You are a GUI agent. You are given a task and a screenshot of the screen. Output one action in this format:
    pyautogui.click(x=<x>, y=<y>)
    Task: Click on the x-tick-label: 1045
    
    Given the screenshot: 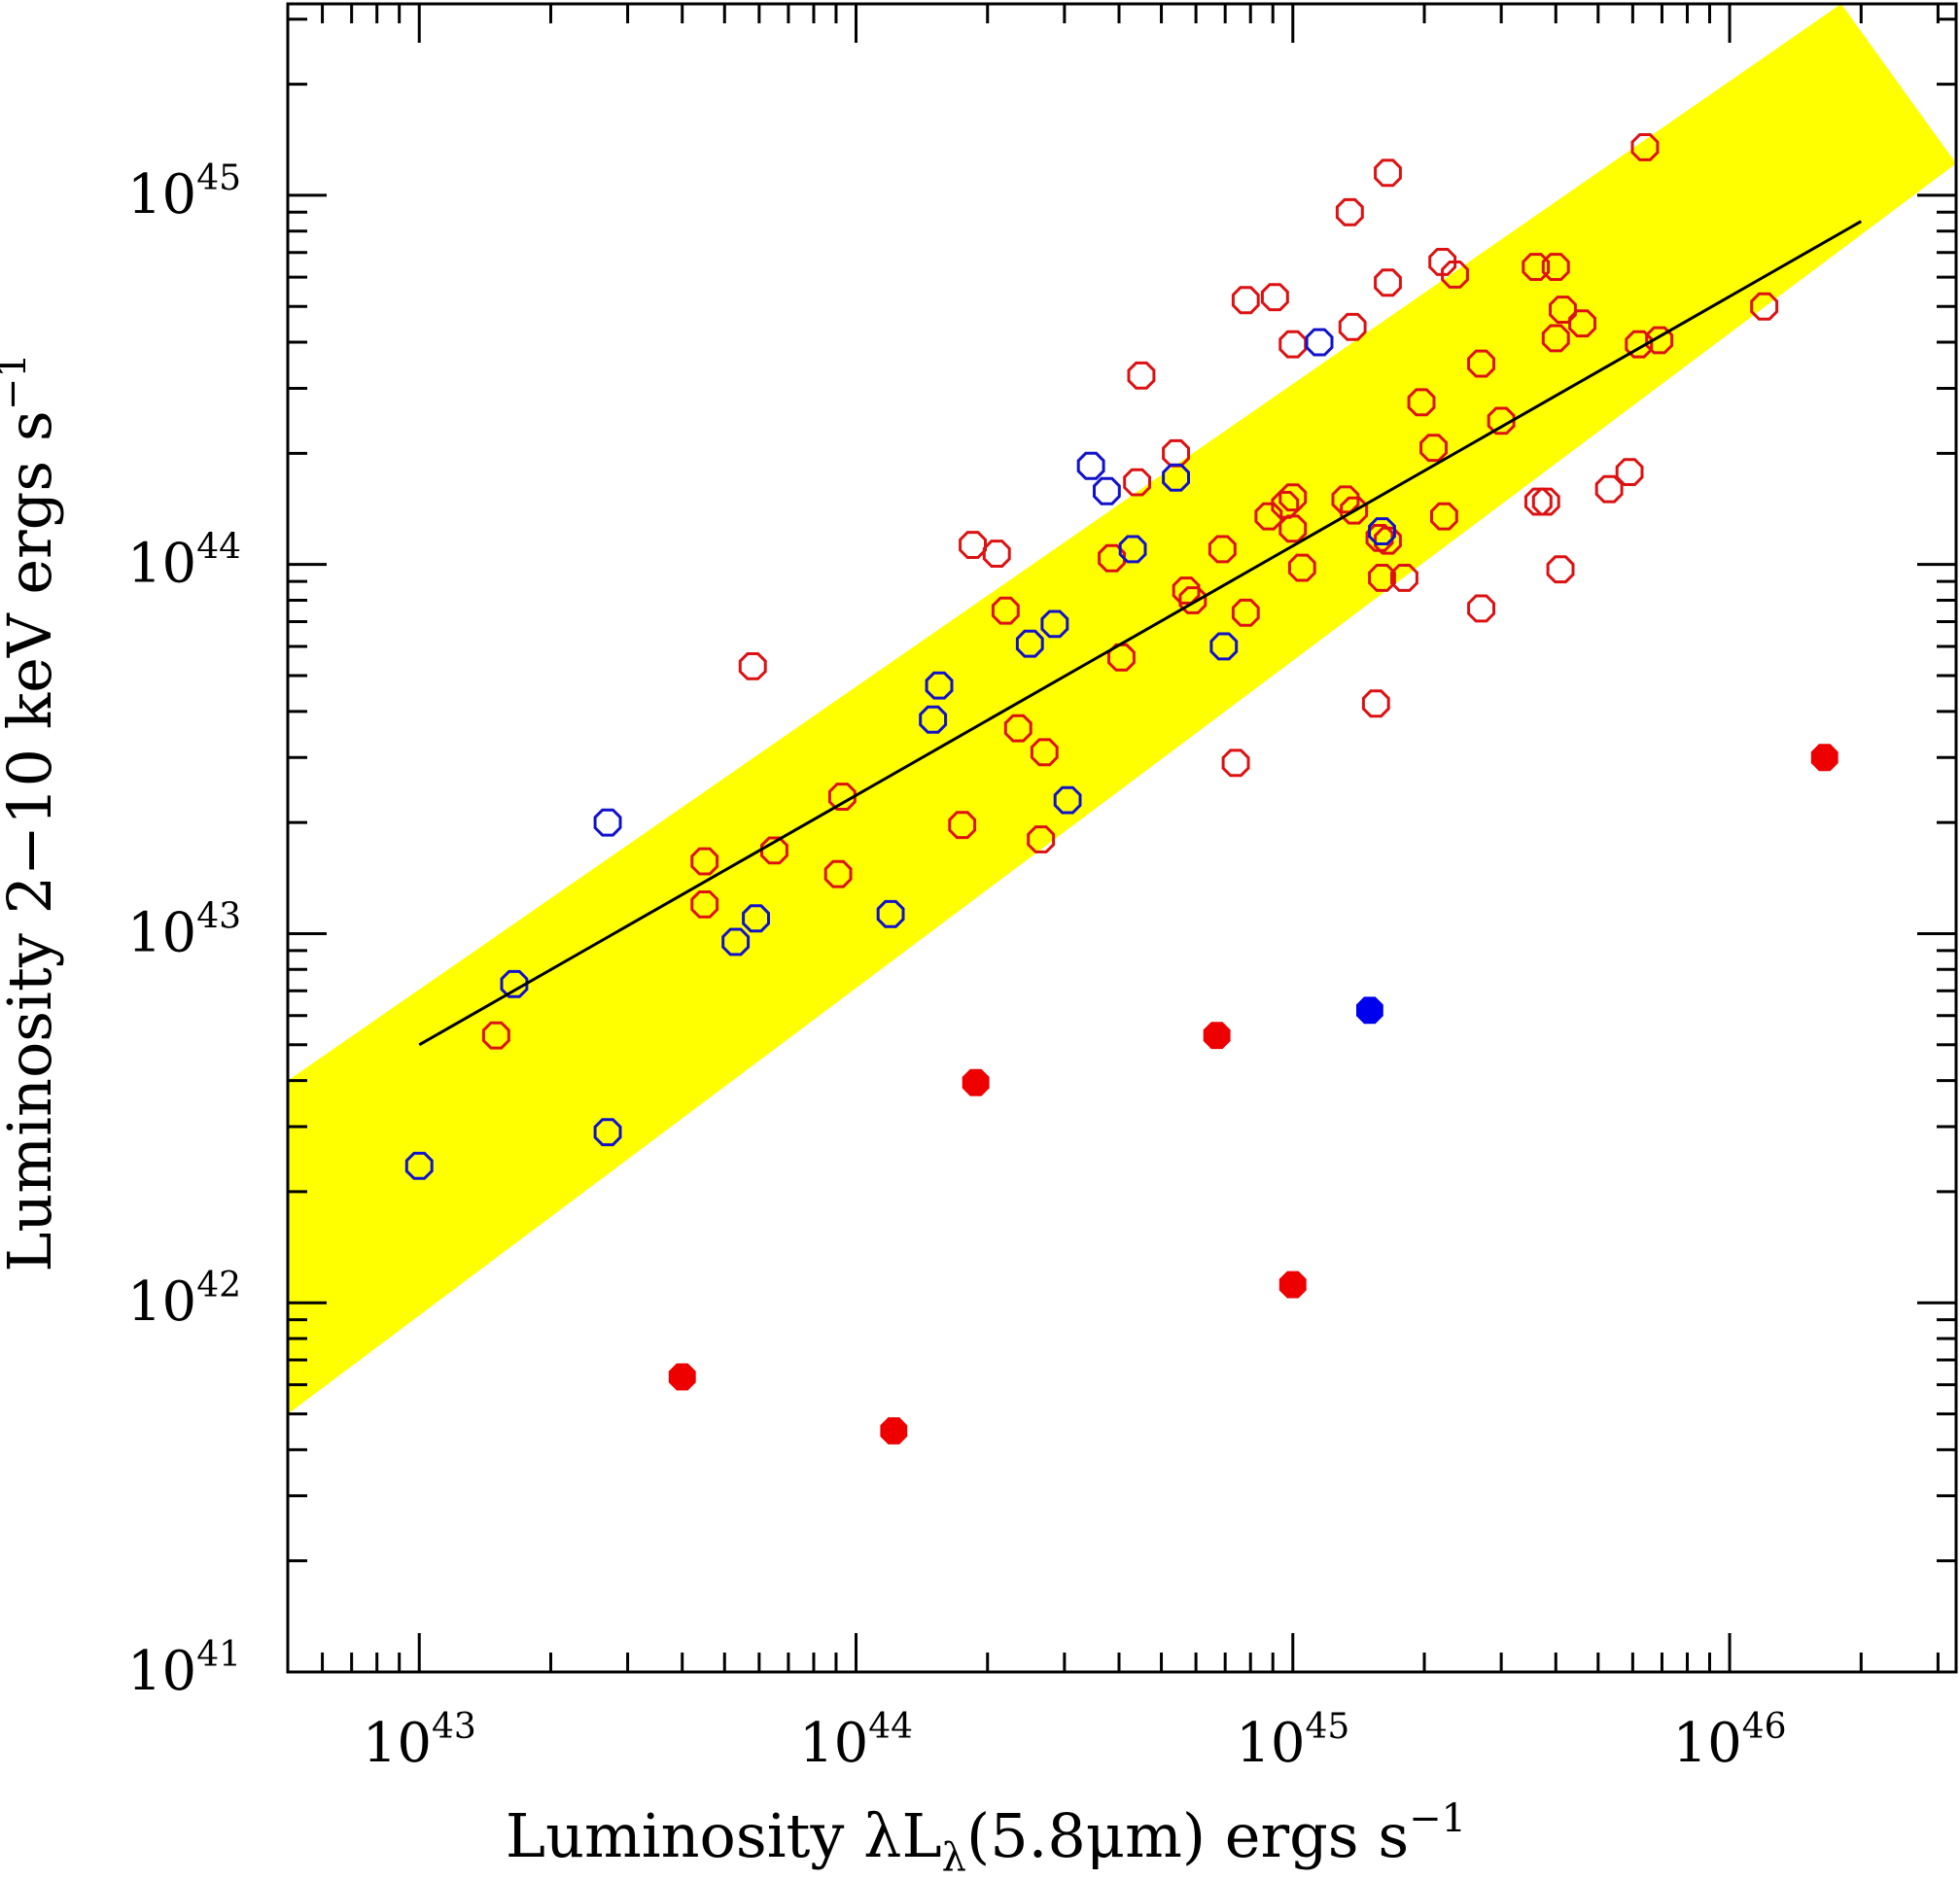 What is the action you would take?
    pyautogui.click(x=1292, y=1741)
    